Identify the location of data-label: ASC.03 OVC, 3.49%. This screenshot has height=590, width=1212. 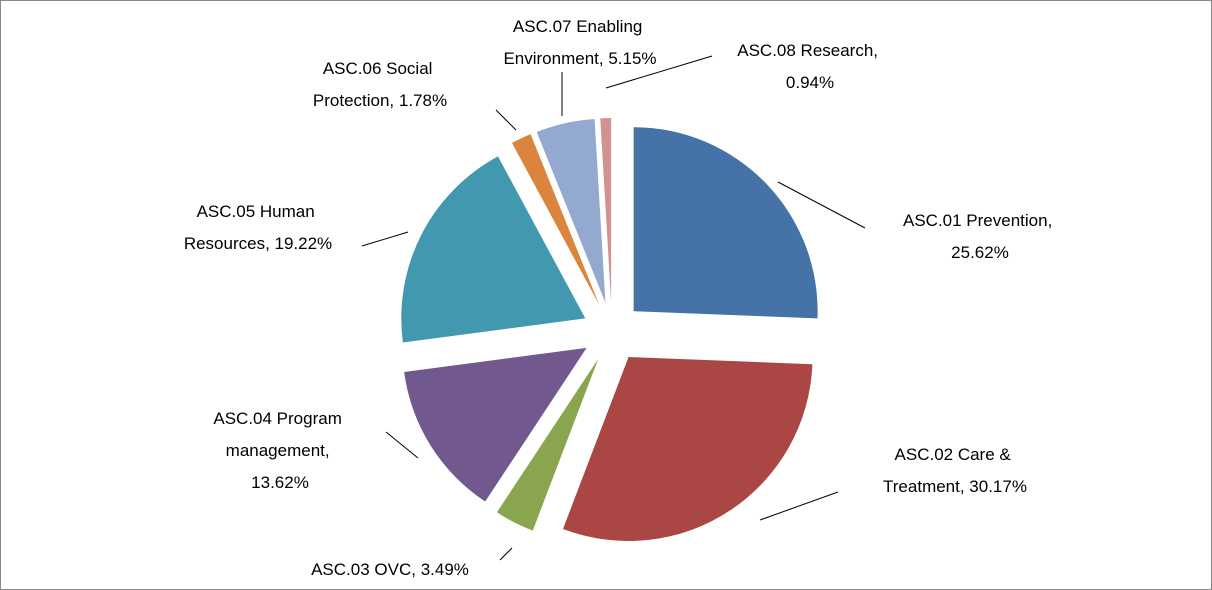
(390, 569).